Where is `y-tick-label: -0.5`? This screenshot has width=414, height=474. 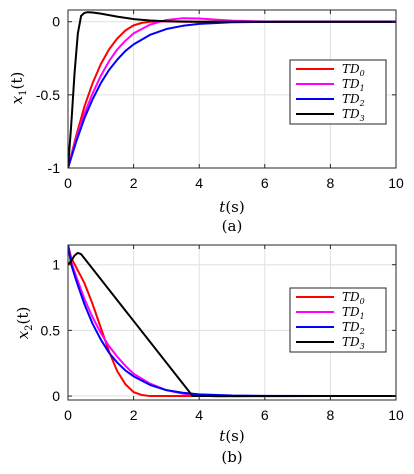
y-tick-label: -0.5 is located at coordinates (48, 95).